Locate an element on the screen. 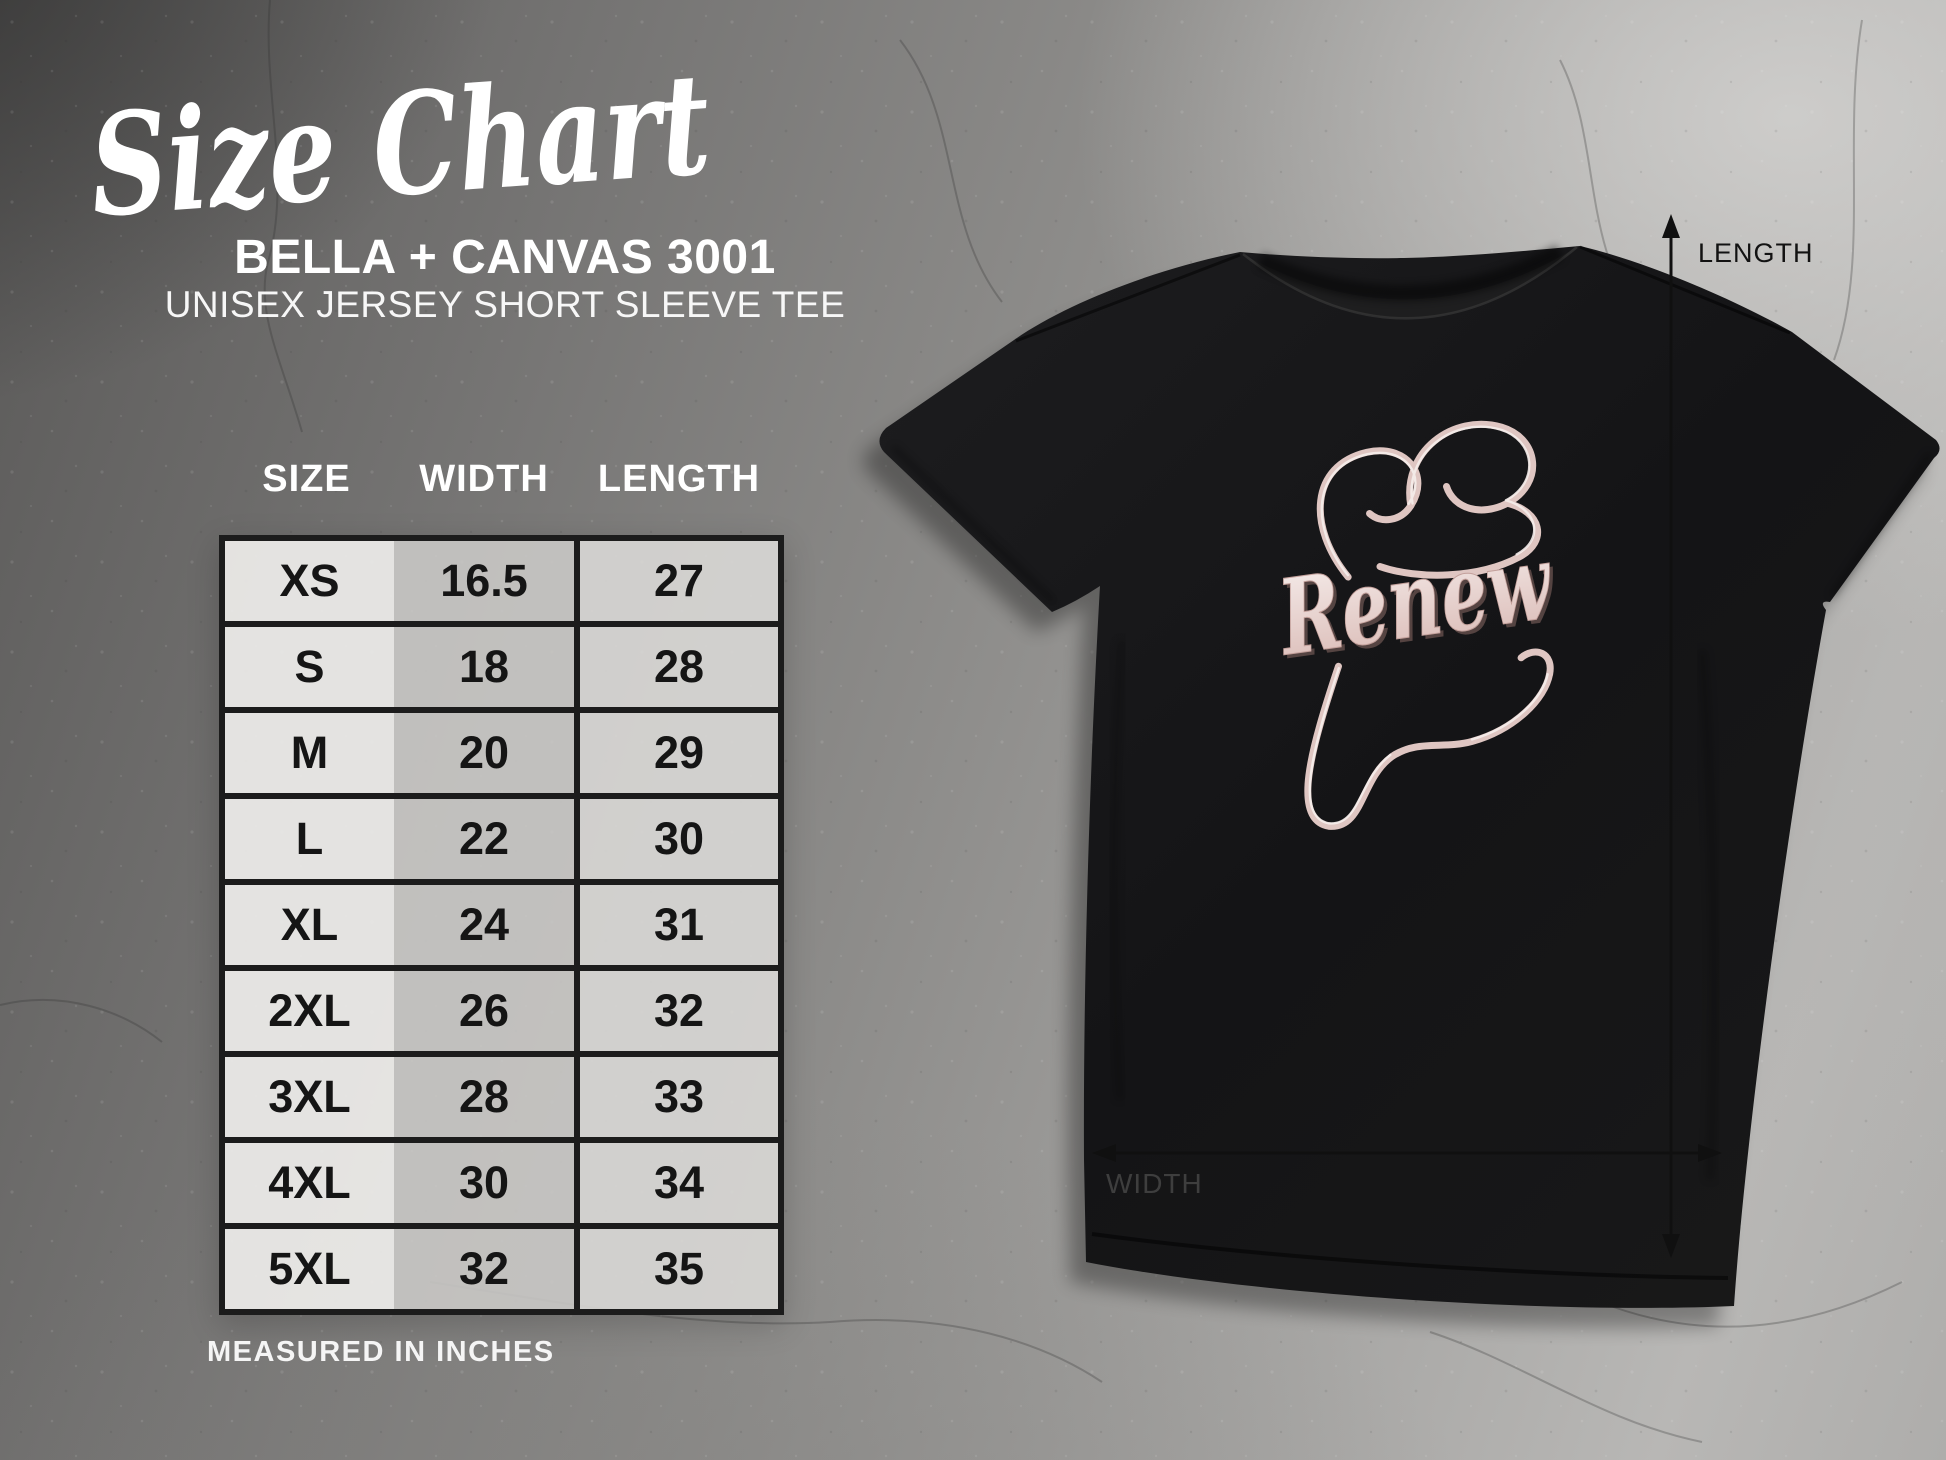 This screenshot has width=1946, height=1460. table-row: XL 24 31 is located at coordinates (501, 928).